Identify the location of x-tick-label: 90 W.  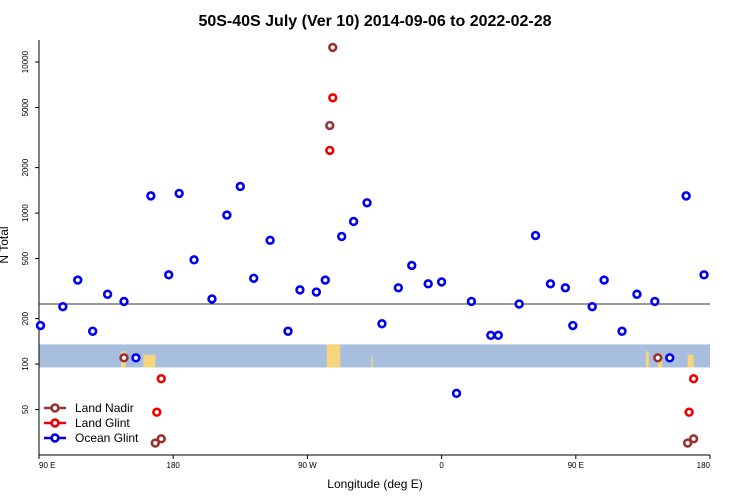
(307, 465).